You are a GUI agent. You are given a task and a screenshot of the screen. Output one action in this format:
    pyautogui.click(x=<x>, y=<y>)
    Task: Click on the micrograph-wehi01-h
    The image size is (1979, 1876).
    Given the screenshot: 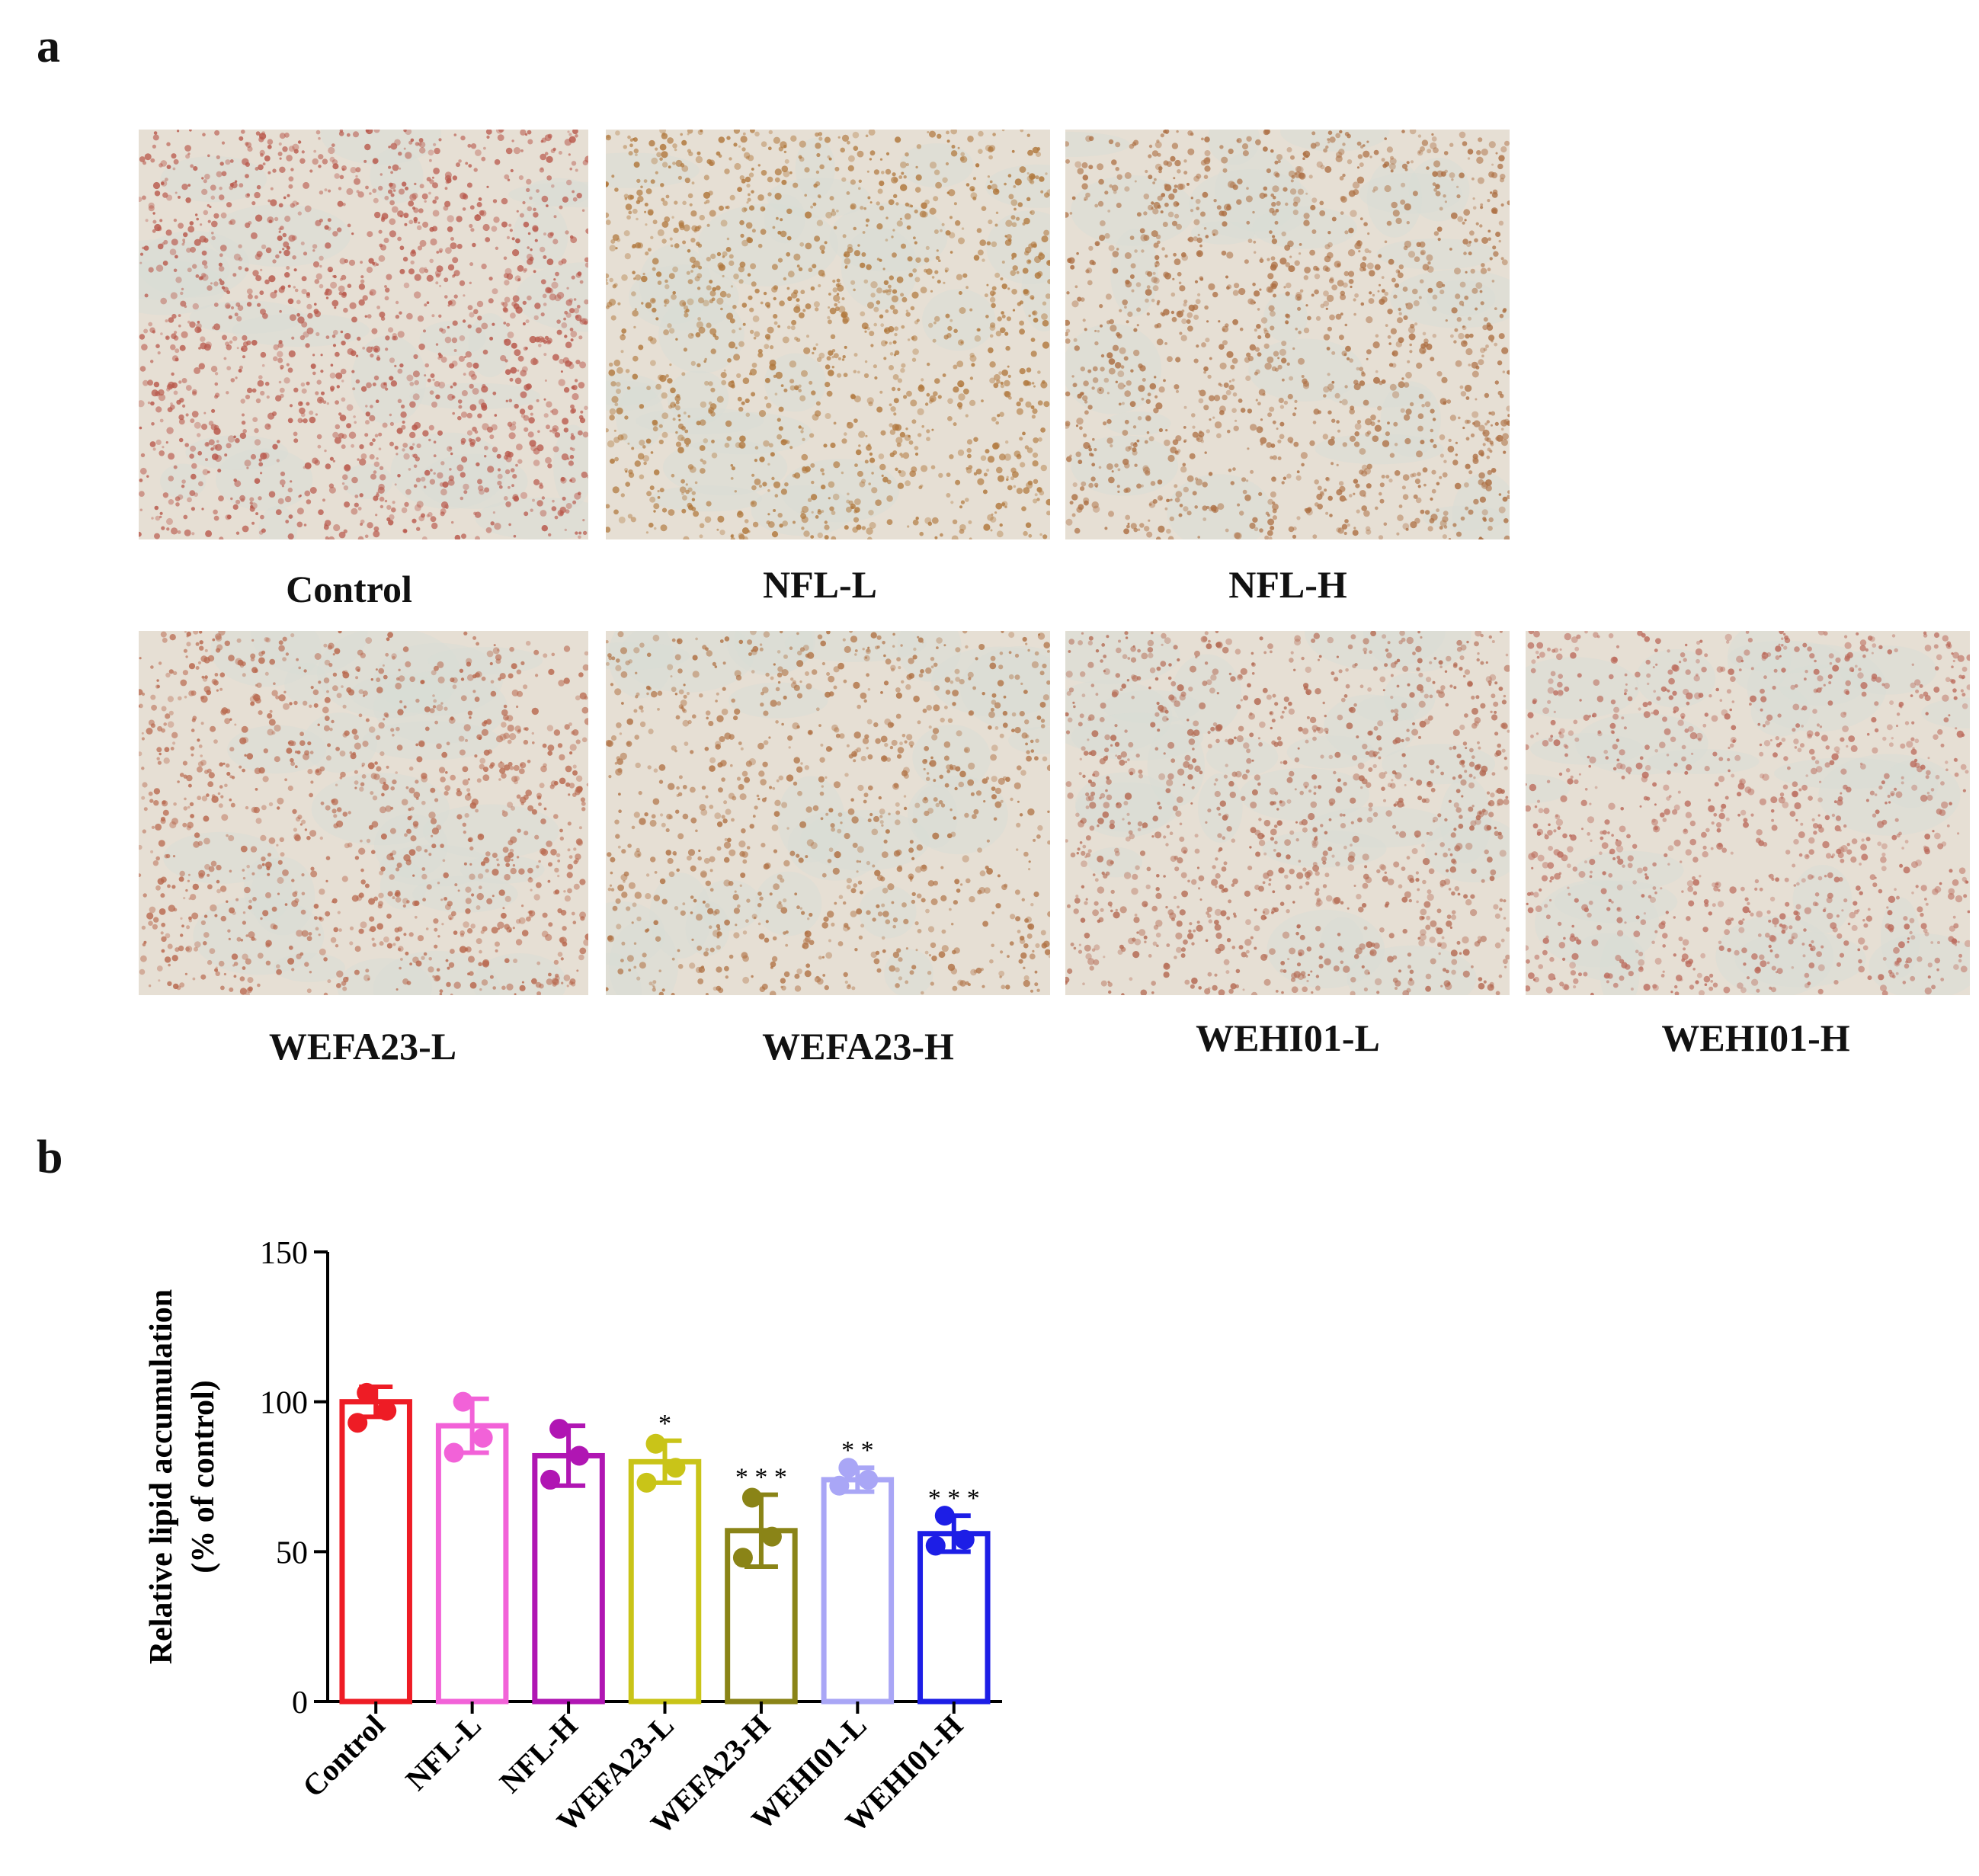 What is the action you would take?
    pyautogui.click(x=1748, y=813)
    